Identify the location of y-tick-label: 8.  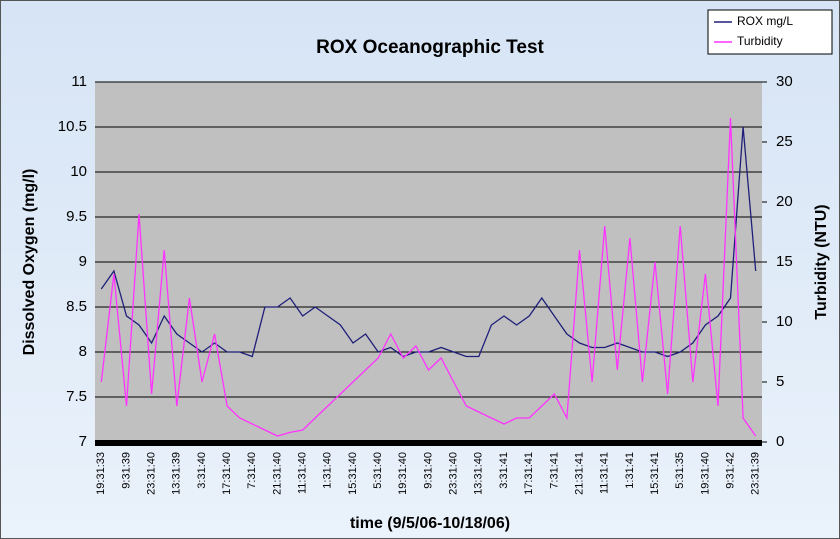
(83, 351).